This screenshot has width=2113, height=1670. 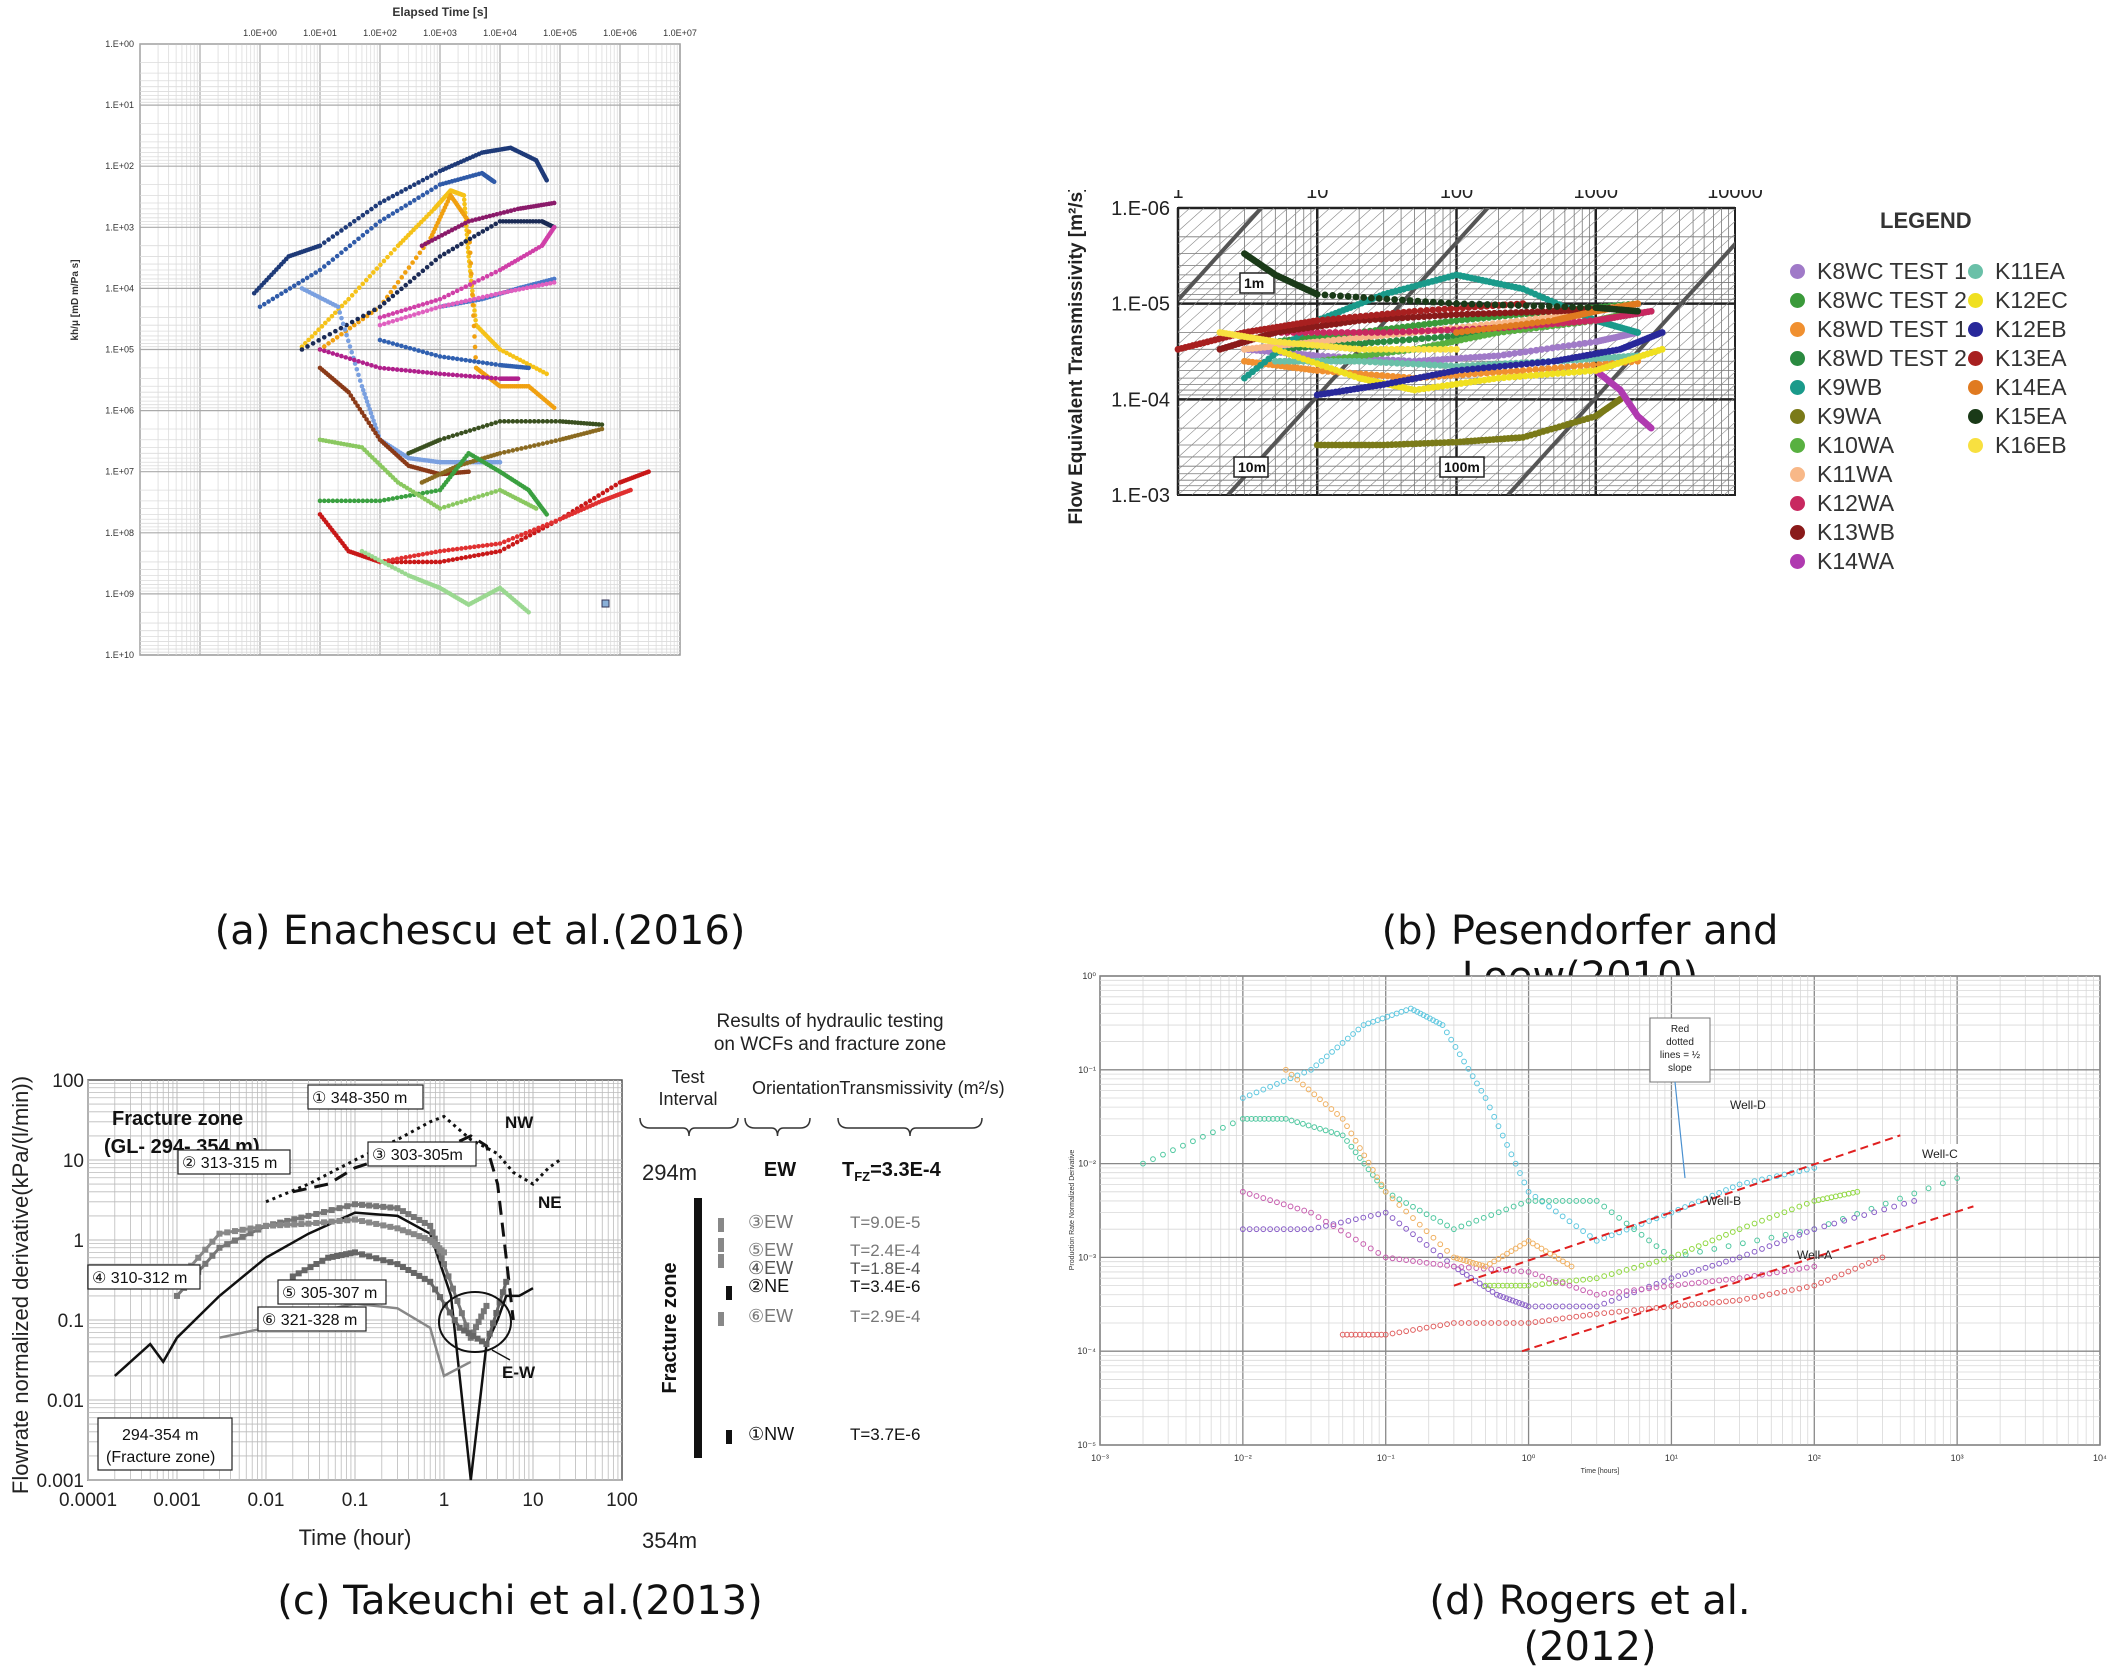 I want to click on legend-swatch, so click(x=1975, y=329).